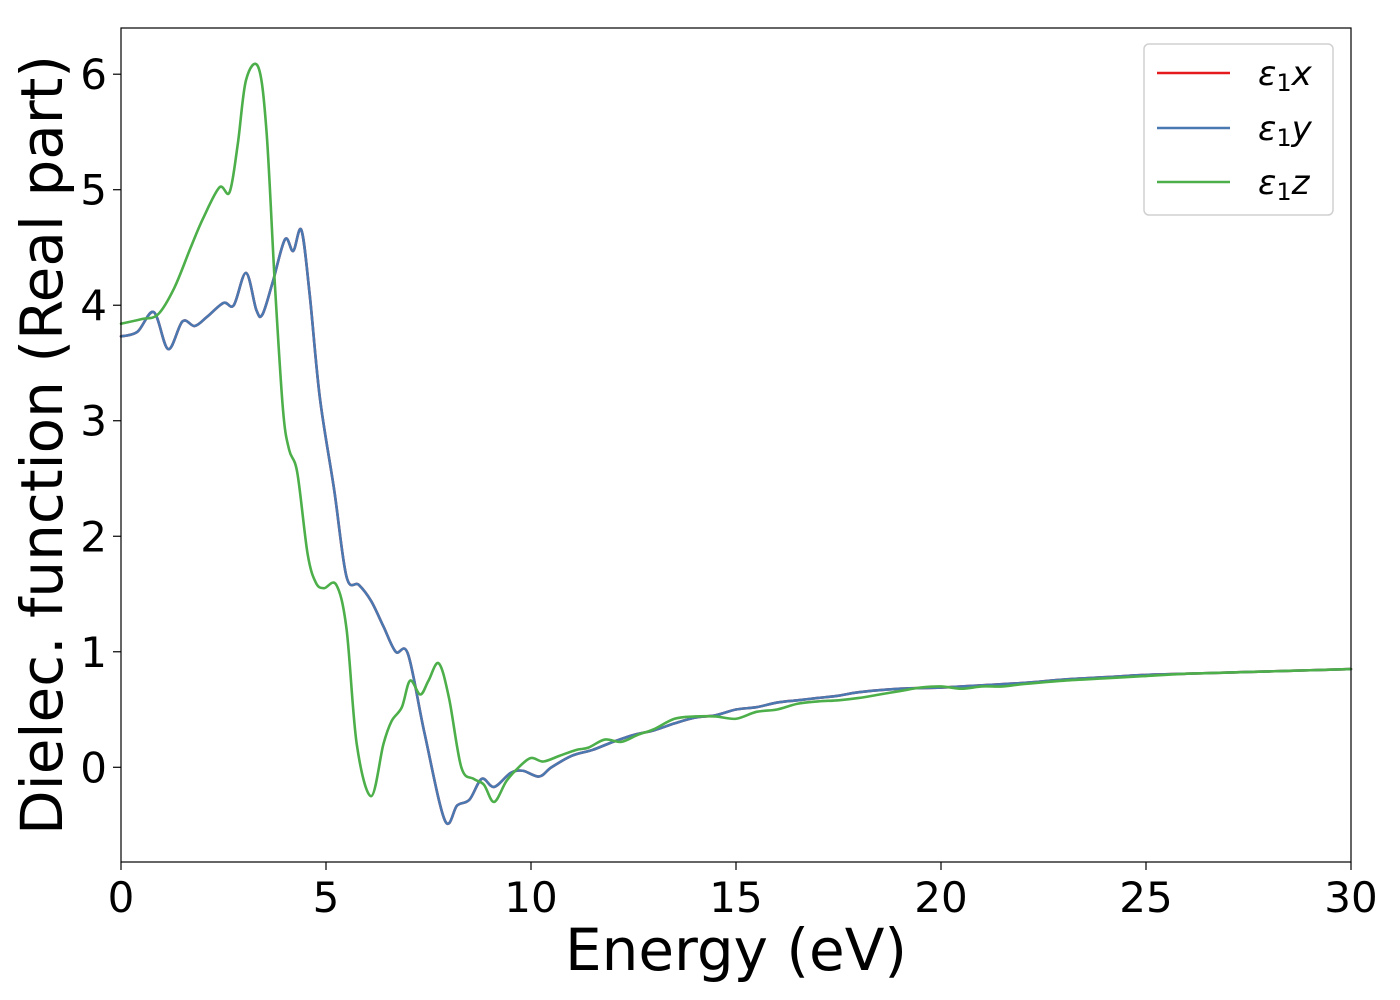 The width and height of the screenshot is (1400, 1000). I want to click on x-axis: 0 5 10 15 20 25 30, so click(743, 892).